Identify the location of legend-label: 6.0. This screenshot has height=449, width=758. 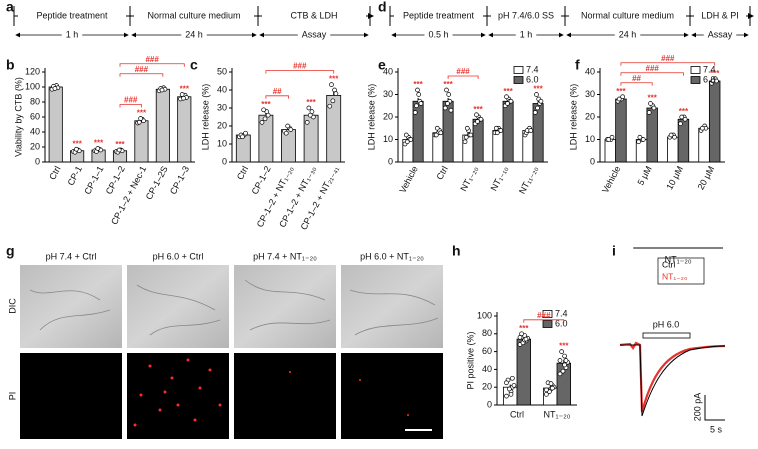
(532, 79).